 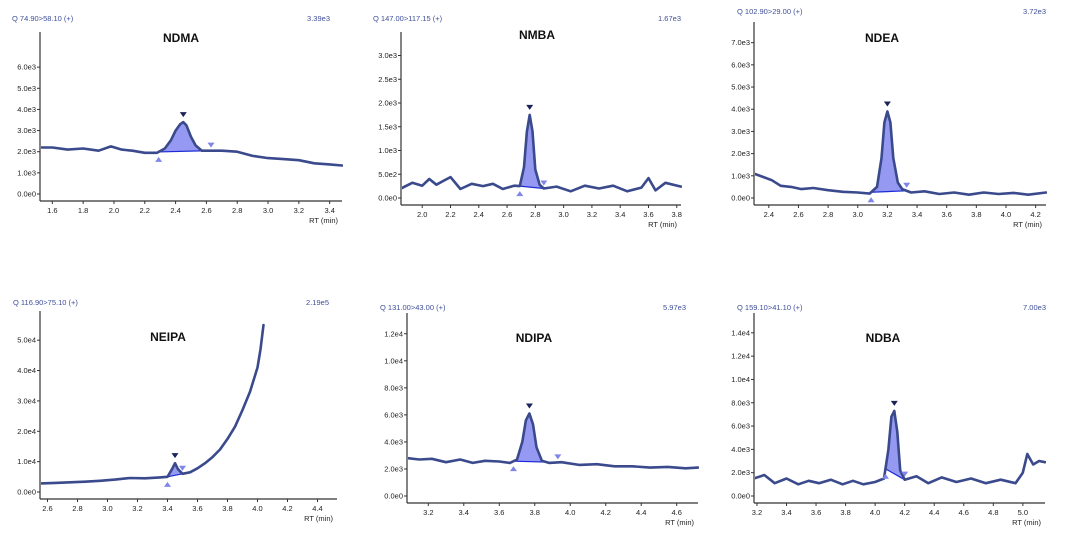 What do you see at coordinates (669, 18) in the screenshot?
I see `max-intensity-label: 1.67e3` at bounding box center [669, 18].